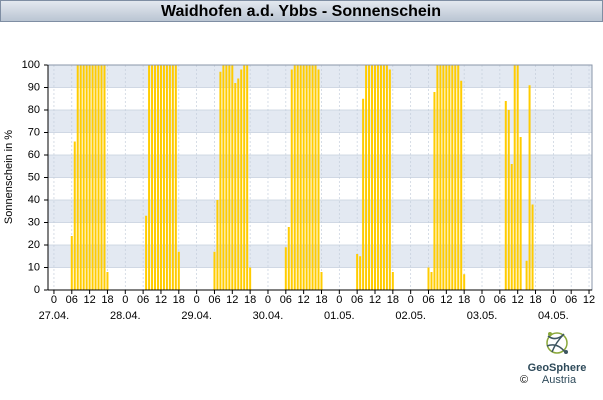 This screenshot has height=400, width=603. Describe the element at coordinates (557, 368) in the screenshot. I see `logo-name: GeoSphere` at that location.